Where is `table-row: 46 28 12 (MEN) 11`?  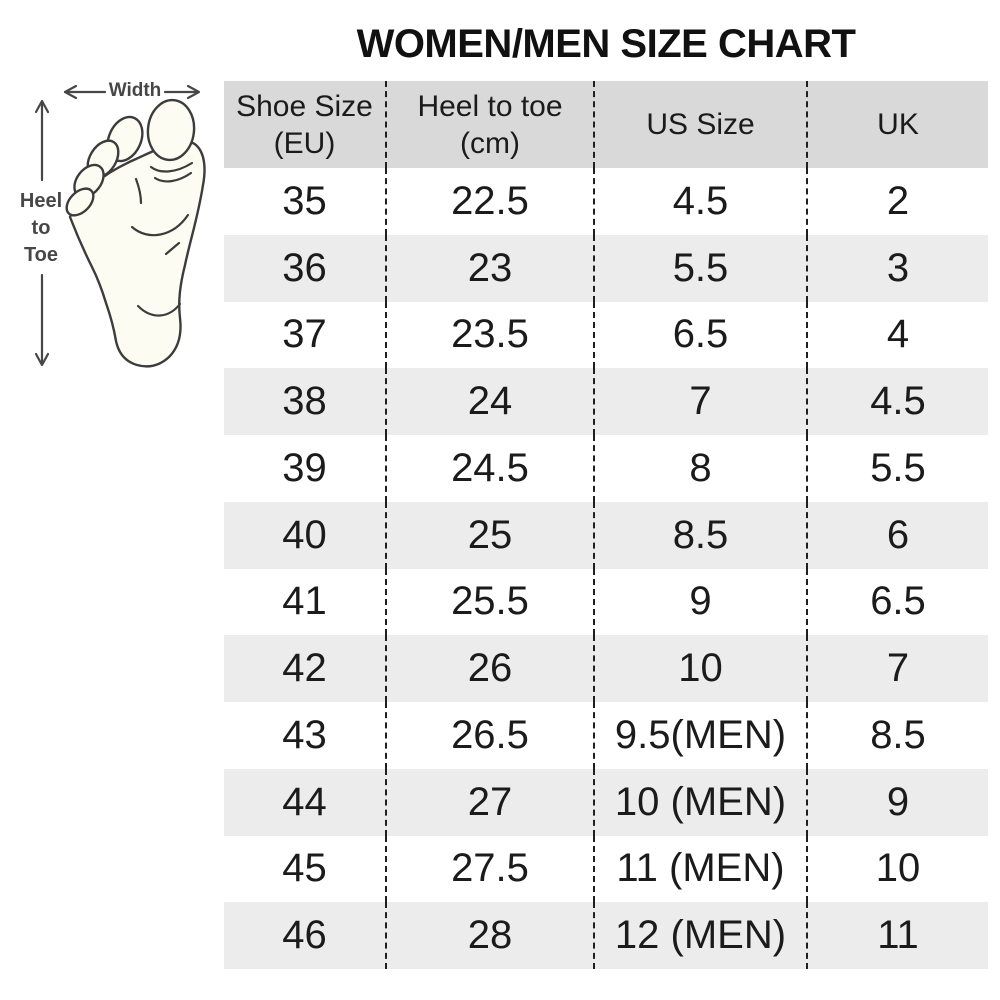
table-row: 46 28 12 (MEN) 11 is located at coordinates (606, 935).